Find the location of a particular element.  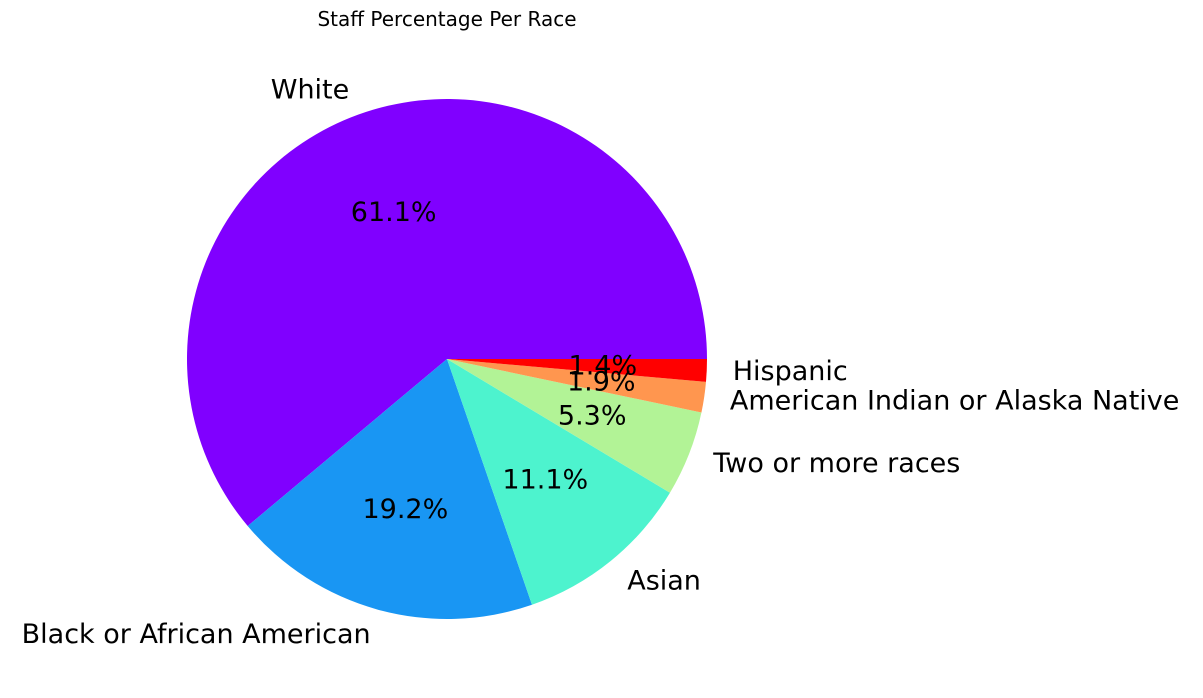

percent-labels: 61.1% 19.2% 11.1% 5.3%1.9%1.4% is located at coordinates (494, 361).